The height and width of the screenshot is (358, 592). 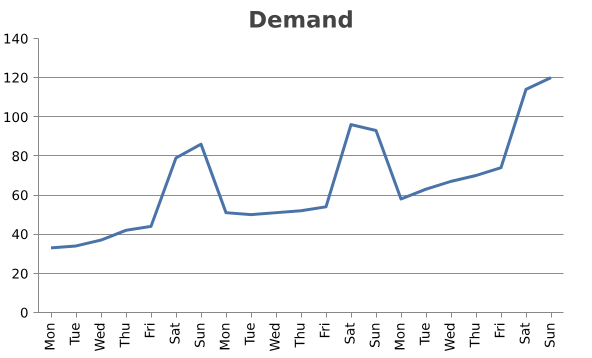 What do you see at coordinates (24, 314) in the screenshot?
I see `y-tick-label: 0` at bounding box center [24, 314].